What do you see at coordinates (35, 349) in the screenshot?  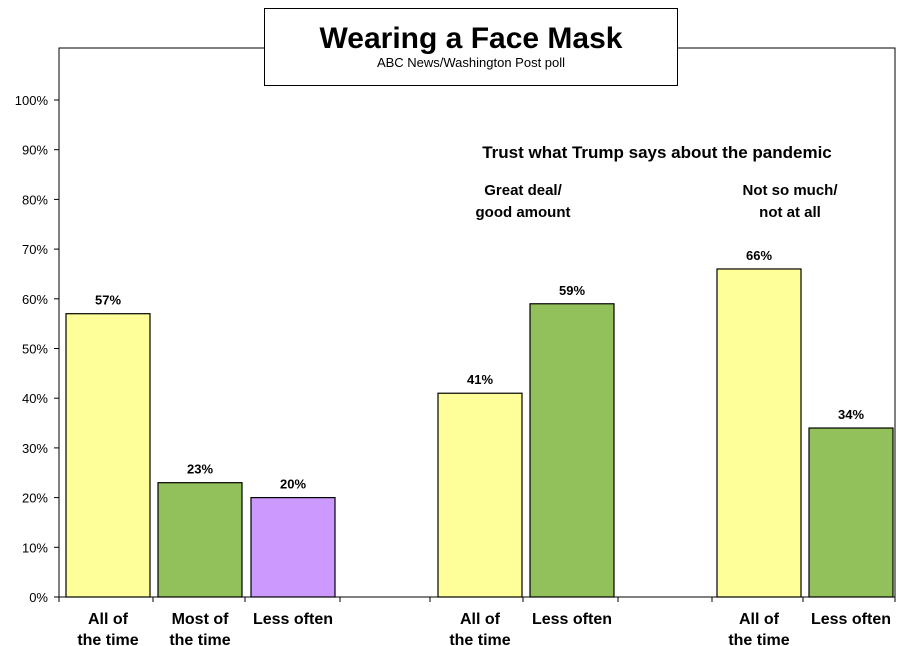 I see `y-tick-label: 50%` at bounding box center [35, 349].